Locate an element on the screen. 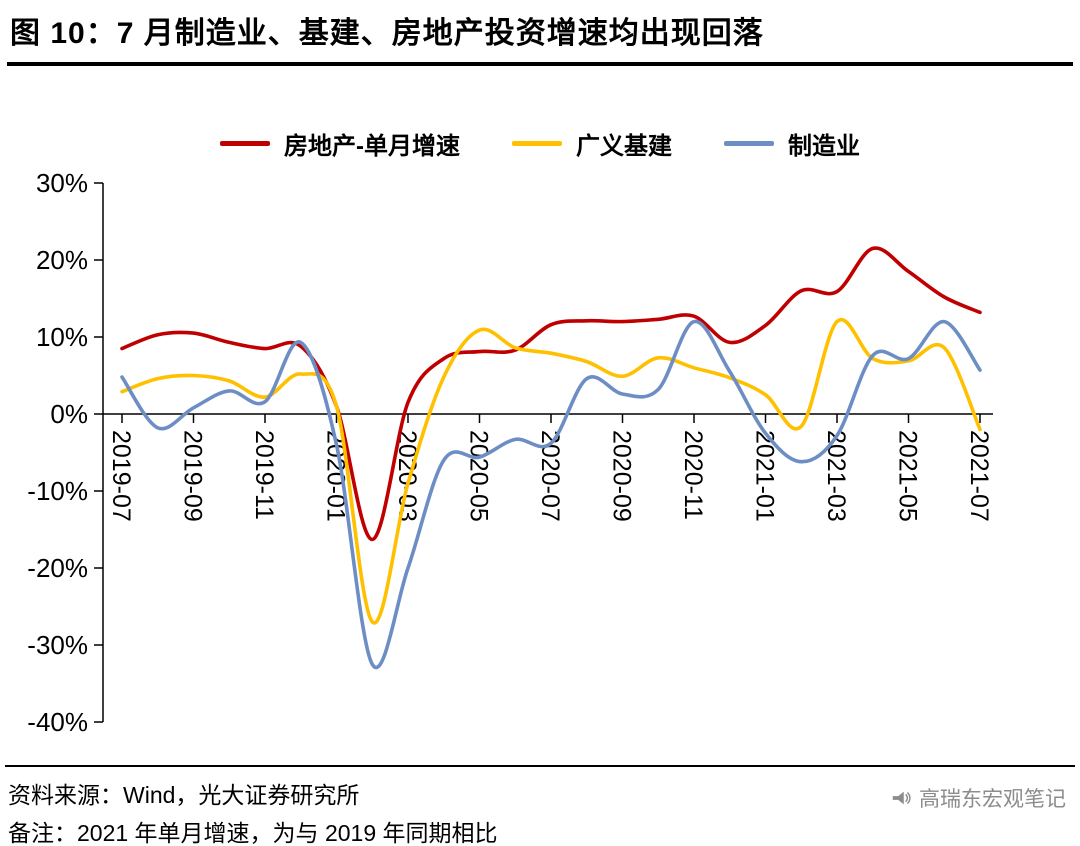 The image size is (1080, 846). x-tick-label: 2021-03 is located at coordinates (836, 476).